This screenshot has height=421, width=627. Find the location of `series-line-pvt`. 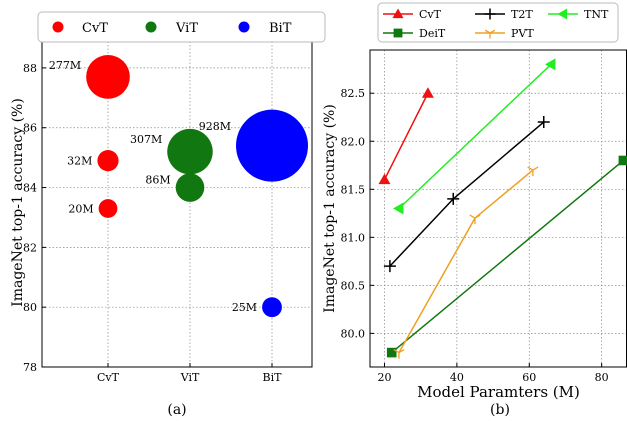

series-line-pvt is located at coordinates (466, 261).